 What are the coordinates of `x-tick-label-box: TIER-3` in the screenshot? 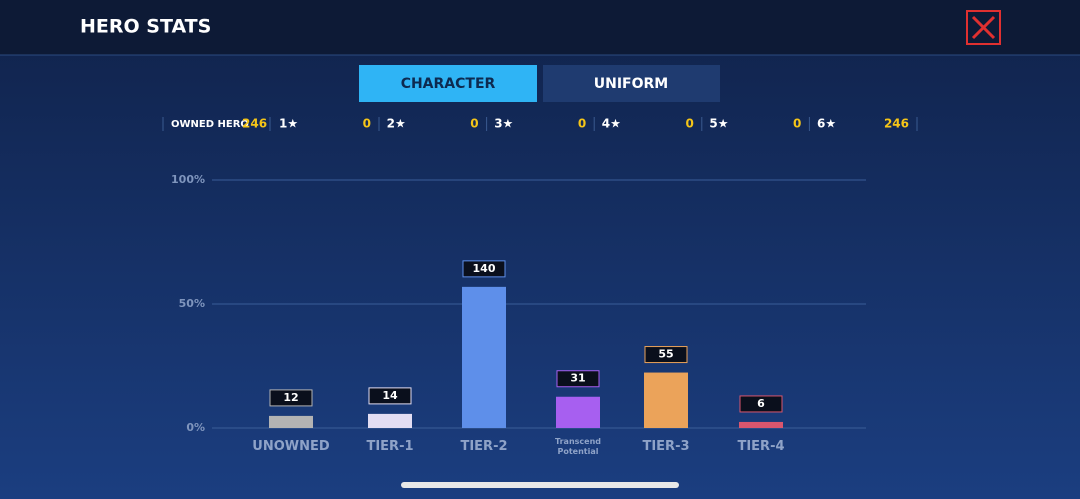 It's located at (666, 446).